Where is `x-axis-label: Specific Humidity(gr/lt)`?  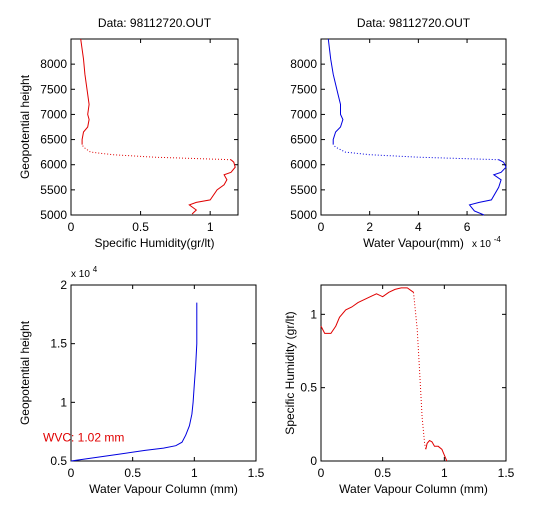
x-axis-label: Specific Humidity(gr/lt) is located at coordinates (154, 243).